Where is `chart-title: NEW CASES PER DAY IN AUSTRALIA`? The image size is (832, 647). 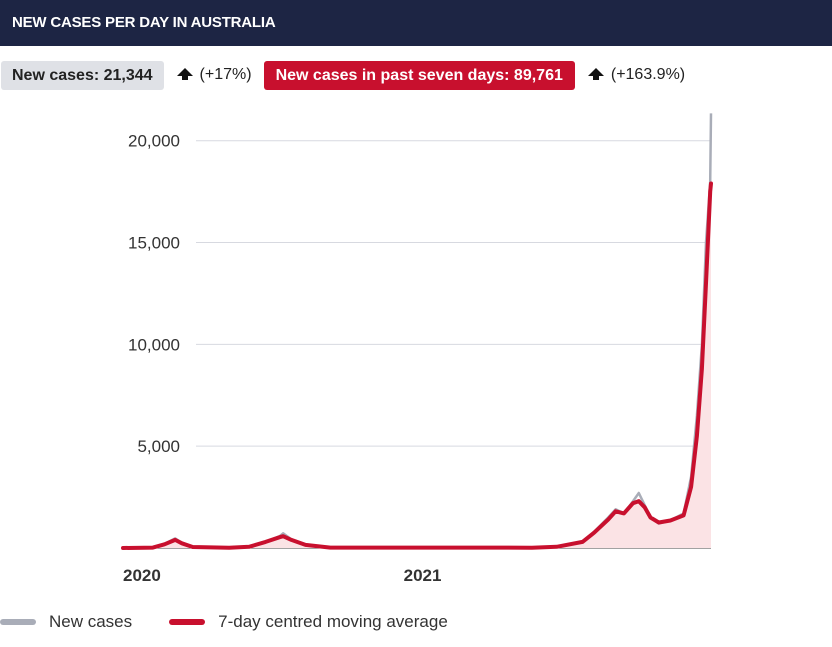
chart-title: NEW CASES PER DAY IN AUSTRALIA is located at coordinates (144, 22).